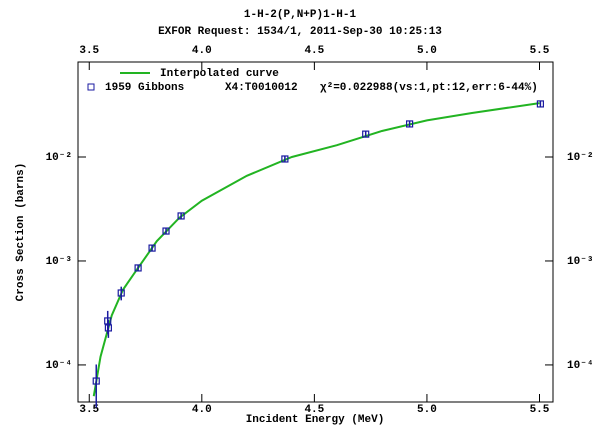 The image size is (597, 428). What do you see at coordinates (202, 51) in the screenshot?
I see `x-tick-label-top: 4.0` at bounding box center [202, 51].